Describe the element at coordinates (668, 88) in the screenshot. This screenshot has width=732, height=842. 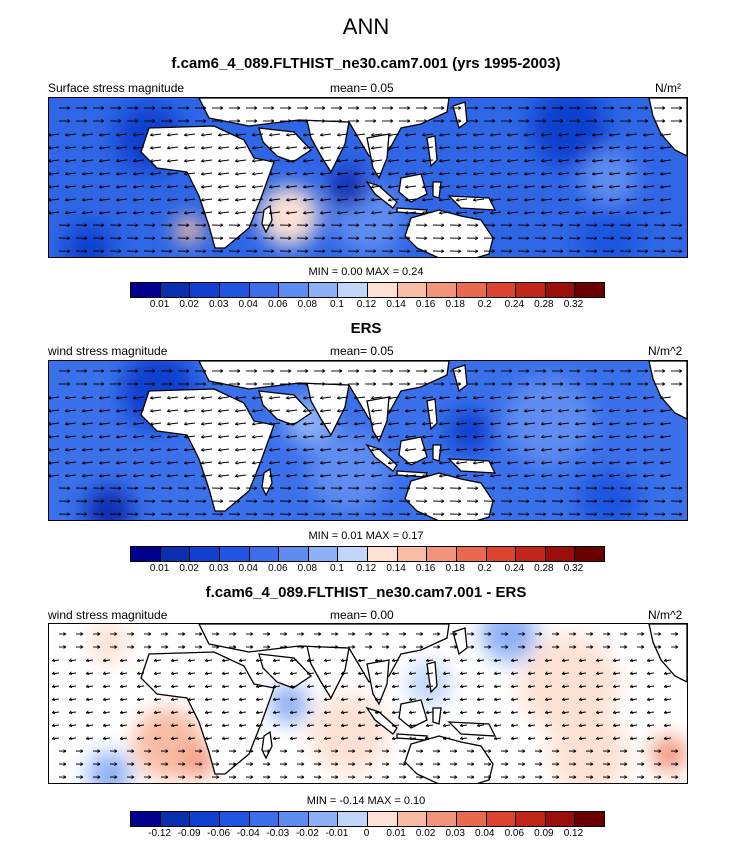
I see `panel-1-units: N/m²` at that location.